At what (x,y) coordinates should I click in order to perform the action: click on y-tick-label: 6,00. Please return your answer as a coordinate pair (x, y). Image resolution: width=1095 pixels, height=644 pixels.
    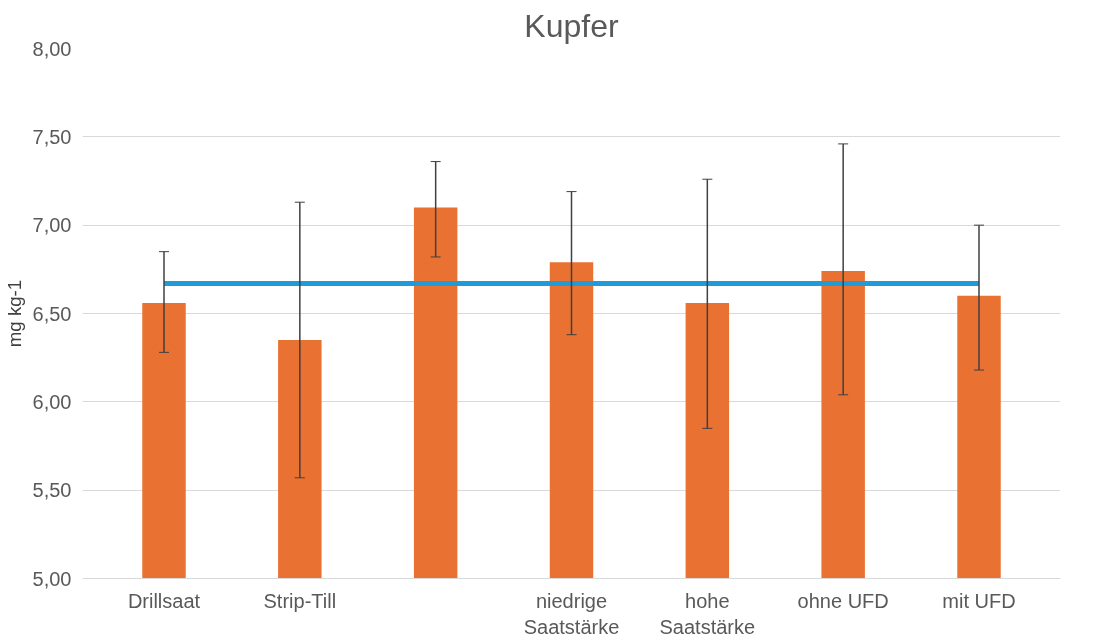
    Looking at the image, I should click on (52, 401).